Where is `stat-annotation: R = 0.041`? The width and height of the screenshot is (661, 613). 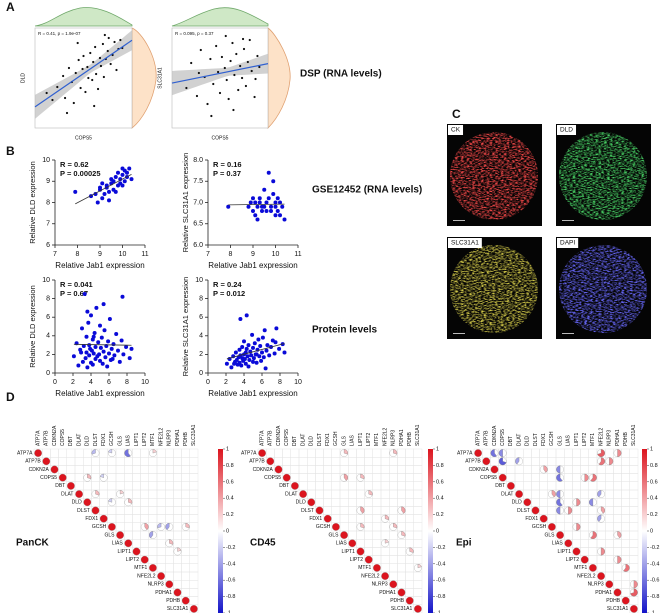
stat-annotation: R = 0.041 is located at coordinates (76, 284).